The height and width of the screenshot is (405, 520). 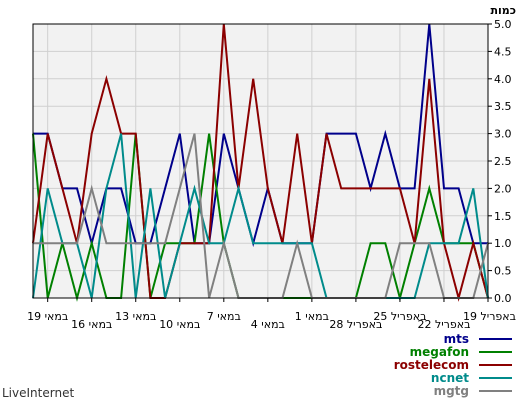 What do you see at coordinates (503, 271) in the screenshot?
I see `y-tick-label: 0.5` at bounding box center [503, 271].